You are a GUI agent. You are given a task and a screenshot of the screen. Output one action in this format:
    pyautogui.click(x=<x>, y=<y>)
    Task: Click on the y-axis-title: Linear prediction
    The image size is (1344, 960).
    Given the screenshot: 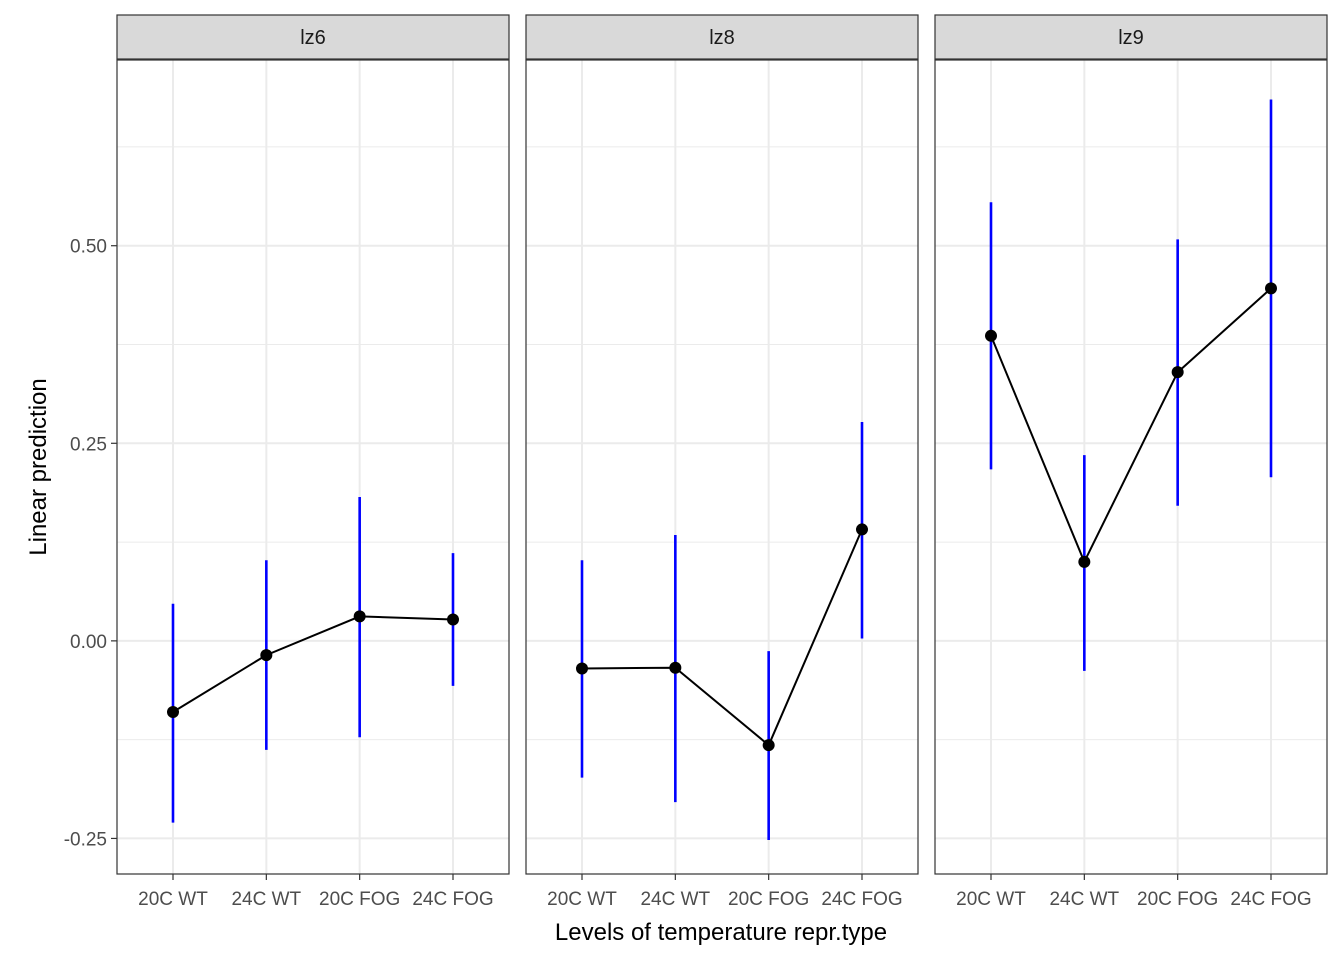 What is the action you would take?
    pyautogui.click(x=38, y=466)
    